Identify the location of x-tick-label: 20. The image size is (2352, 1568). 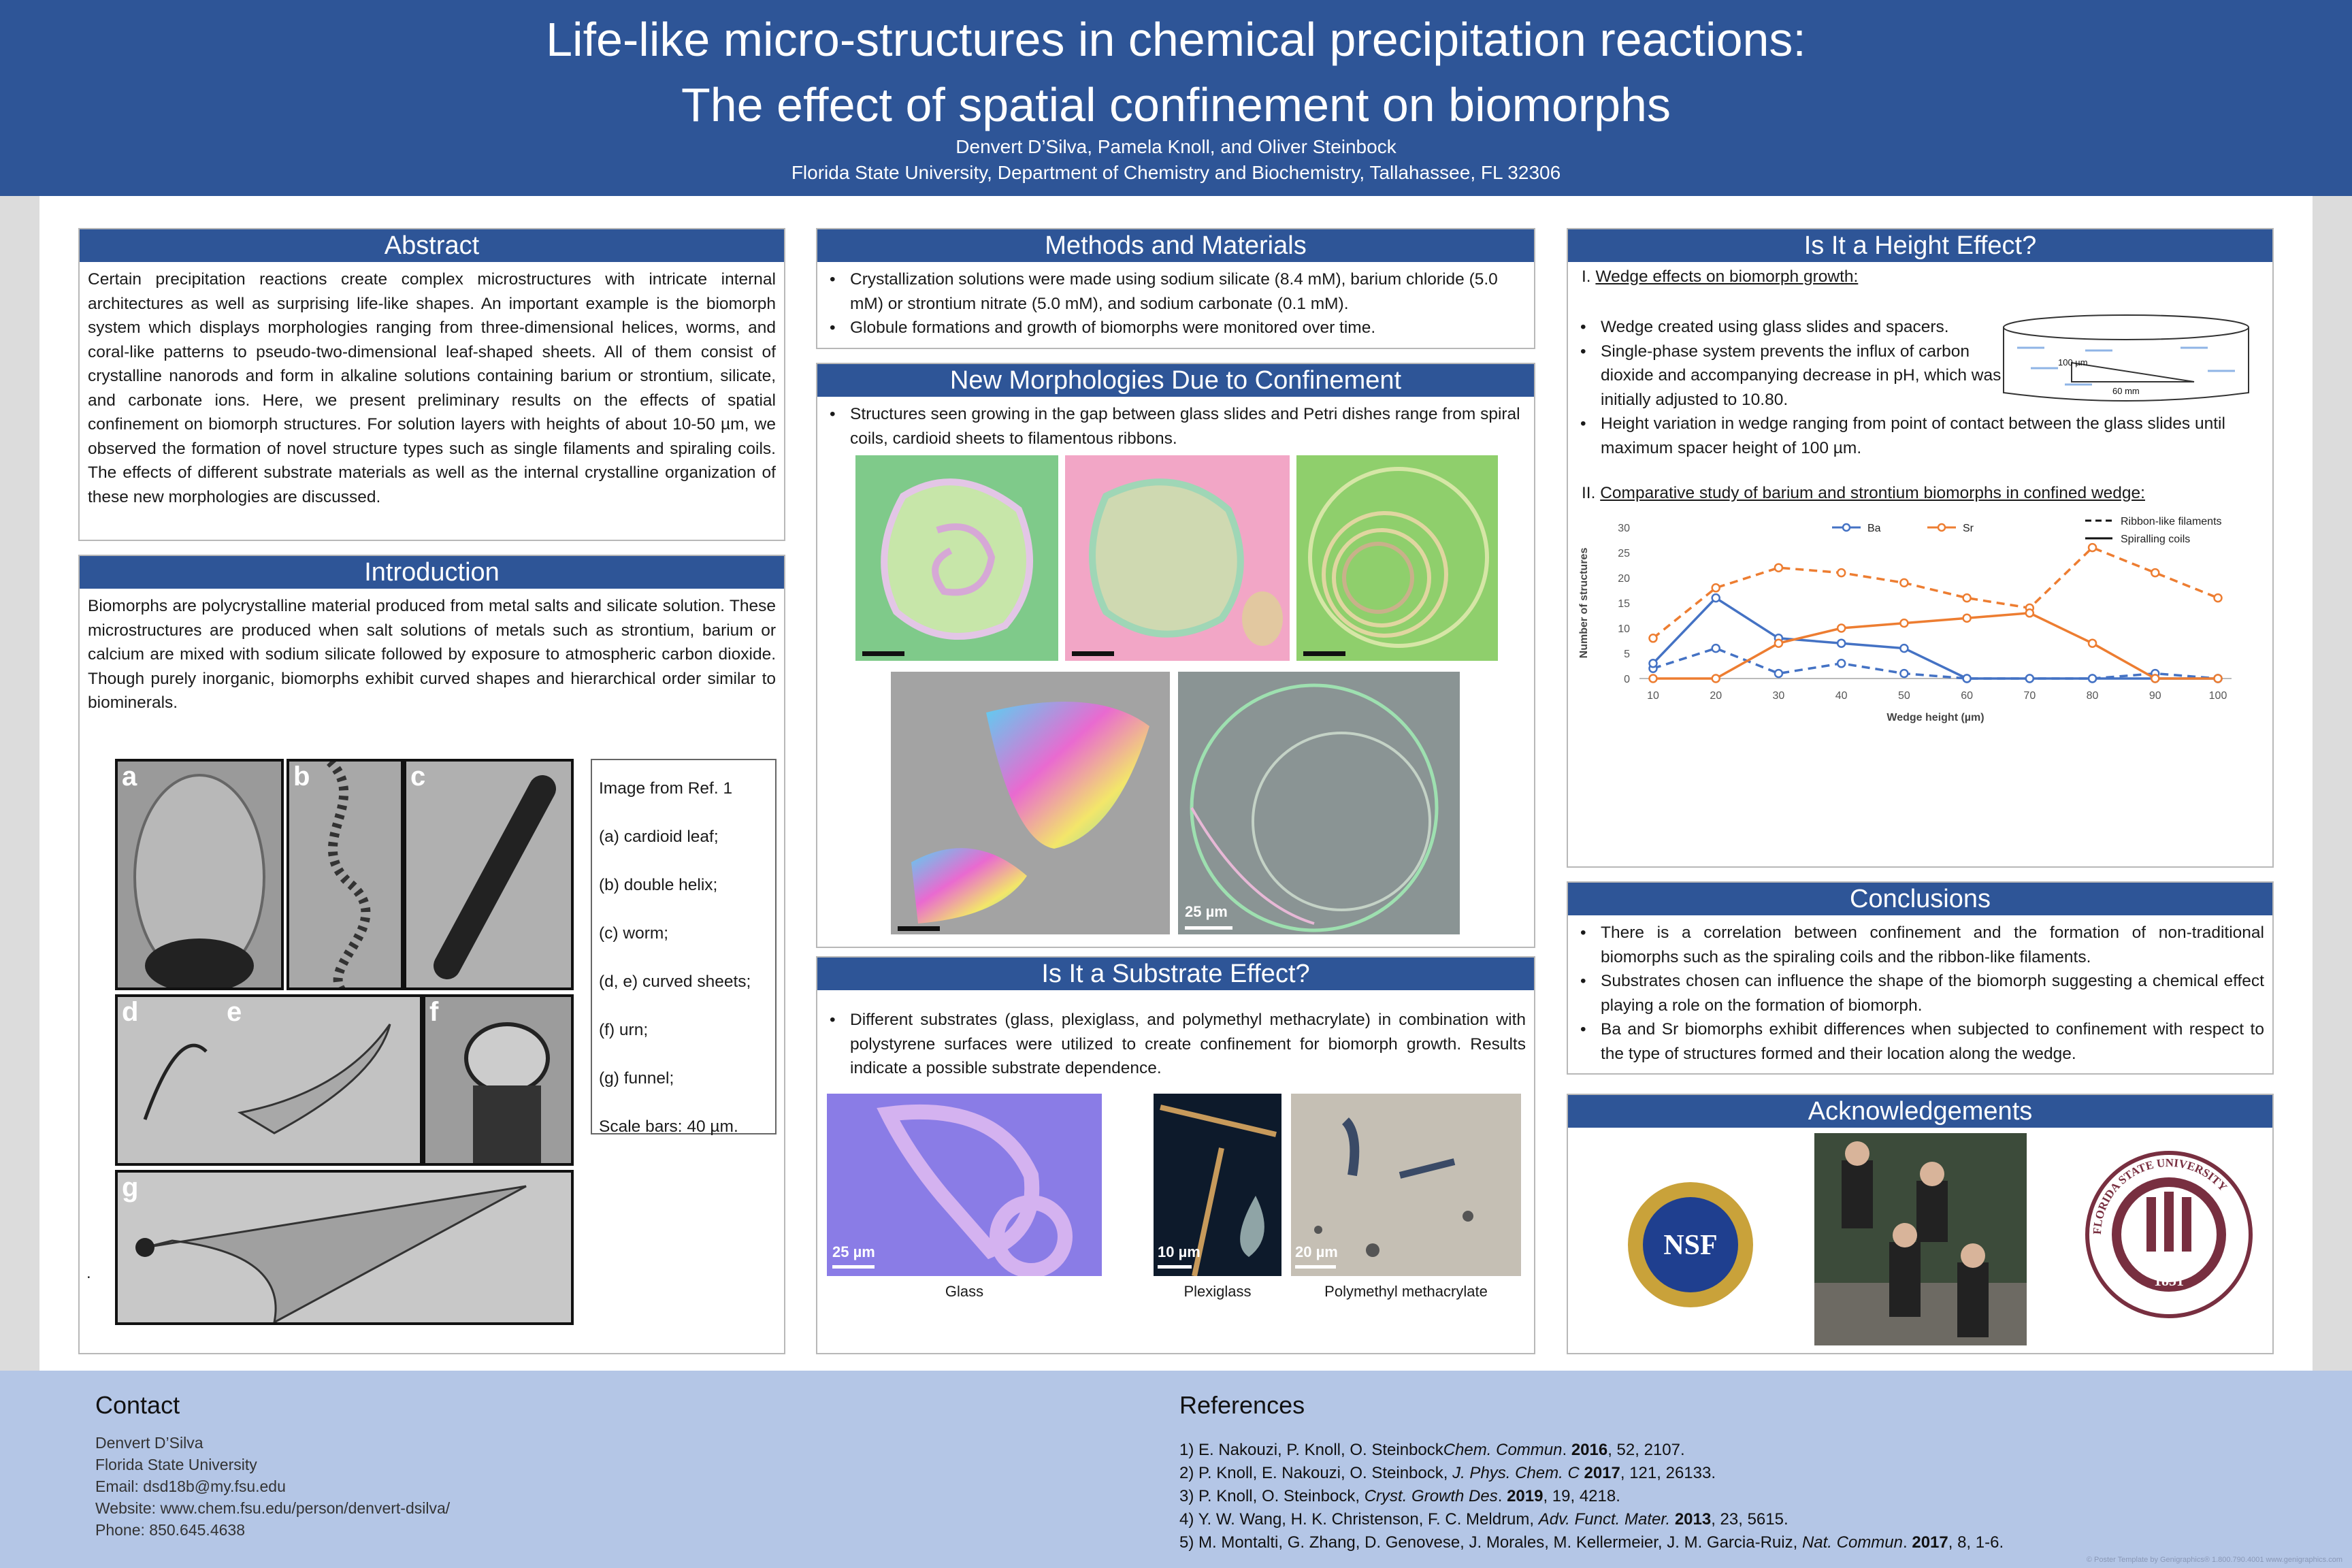
(1716, 696).